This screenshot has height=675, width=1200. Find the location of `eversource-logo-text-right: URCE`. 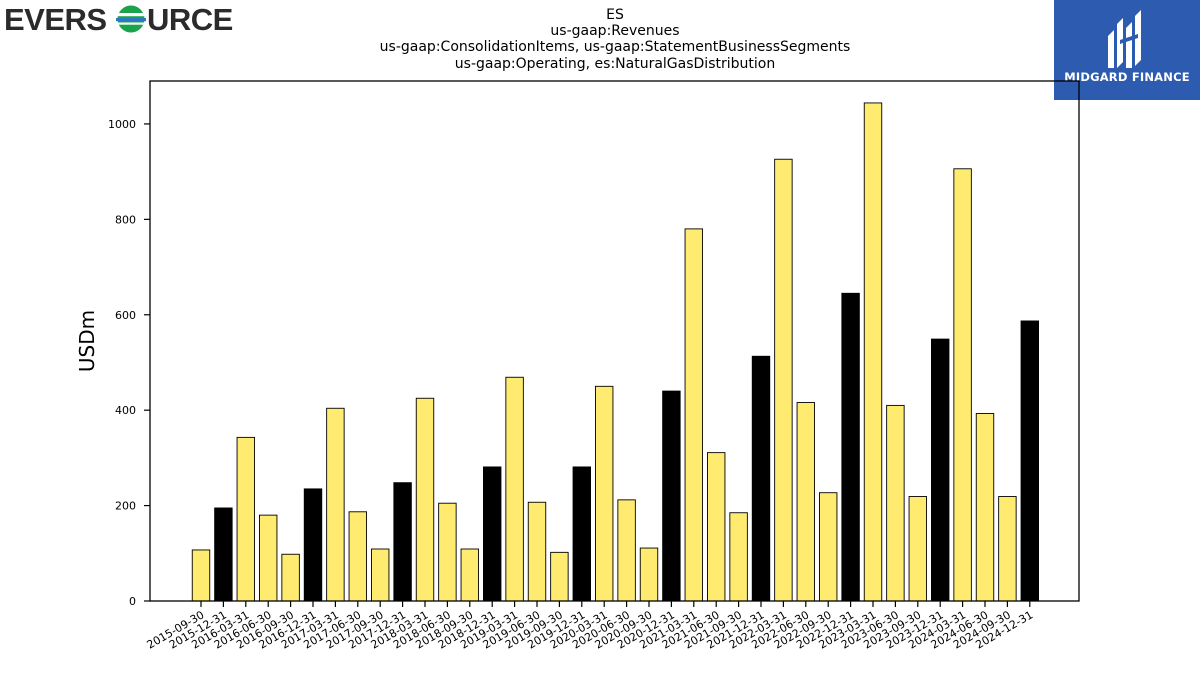

eversource-logo-text-right: URCE is located at coordinates (190, 19).